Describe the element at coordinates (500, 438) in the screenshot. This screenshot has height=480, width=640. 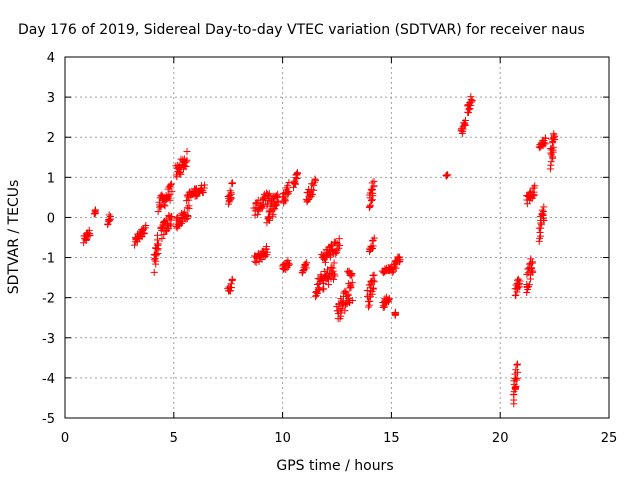
I see `x-tick-label: 20` at that location.